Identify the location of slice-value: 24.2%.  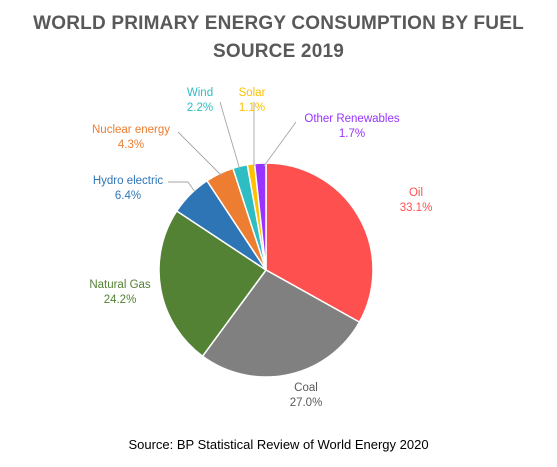
(120, 300).